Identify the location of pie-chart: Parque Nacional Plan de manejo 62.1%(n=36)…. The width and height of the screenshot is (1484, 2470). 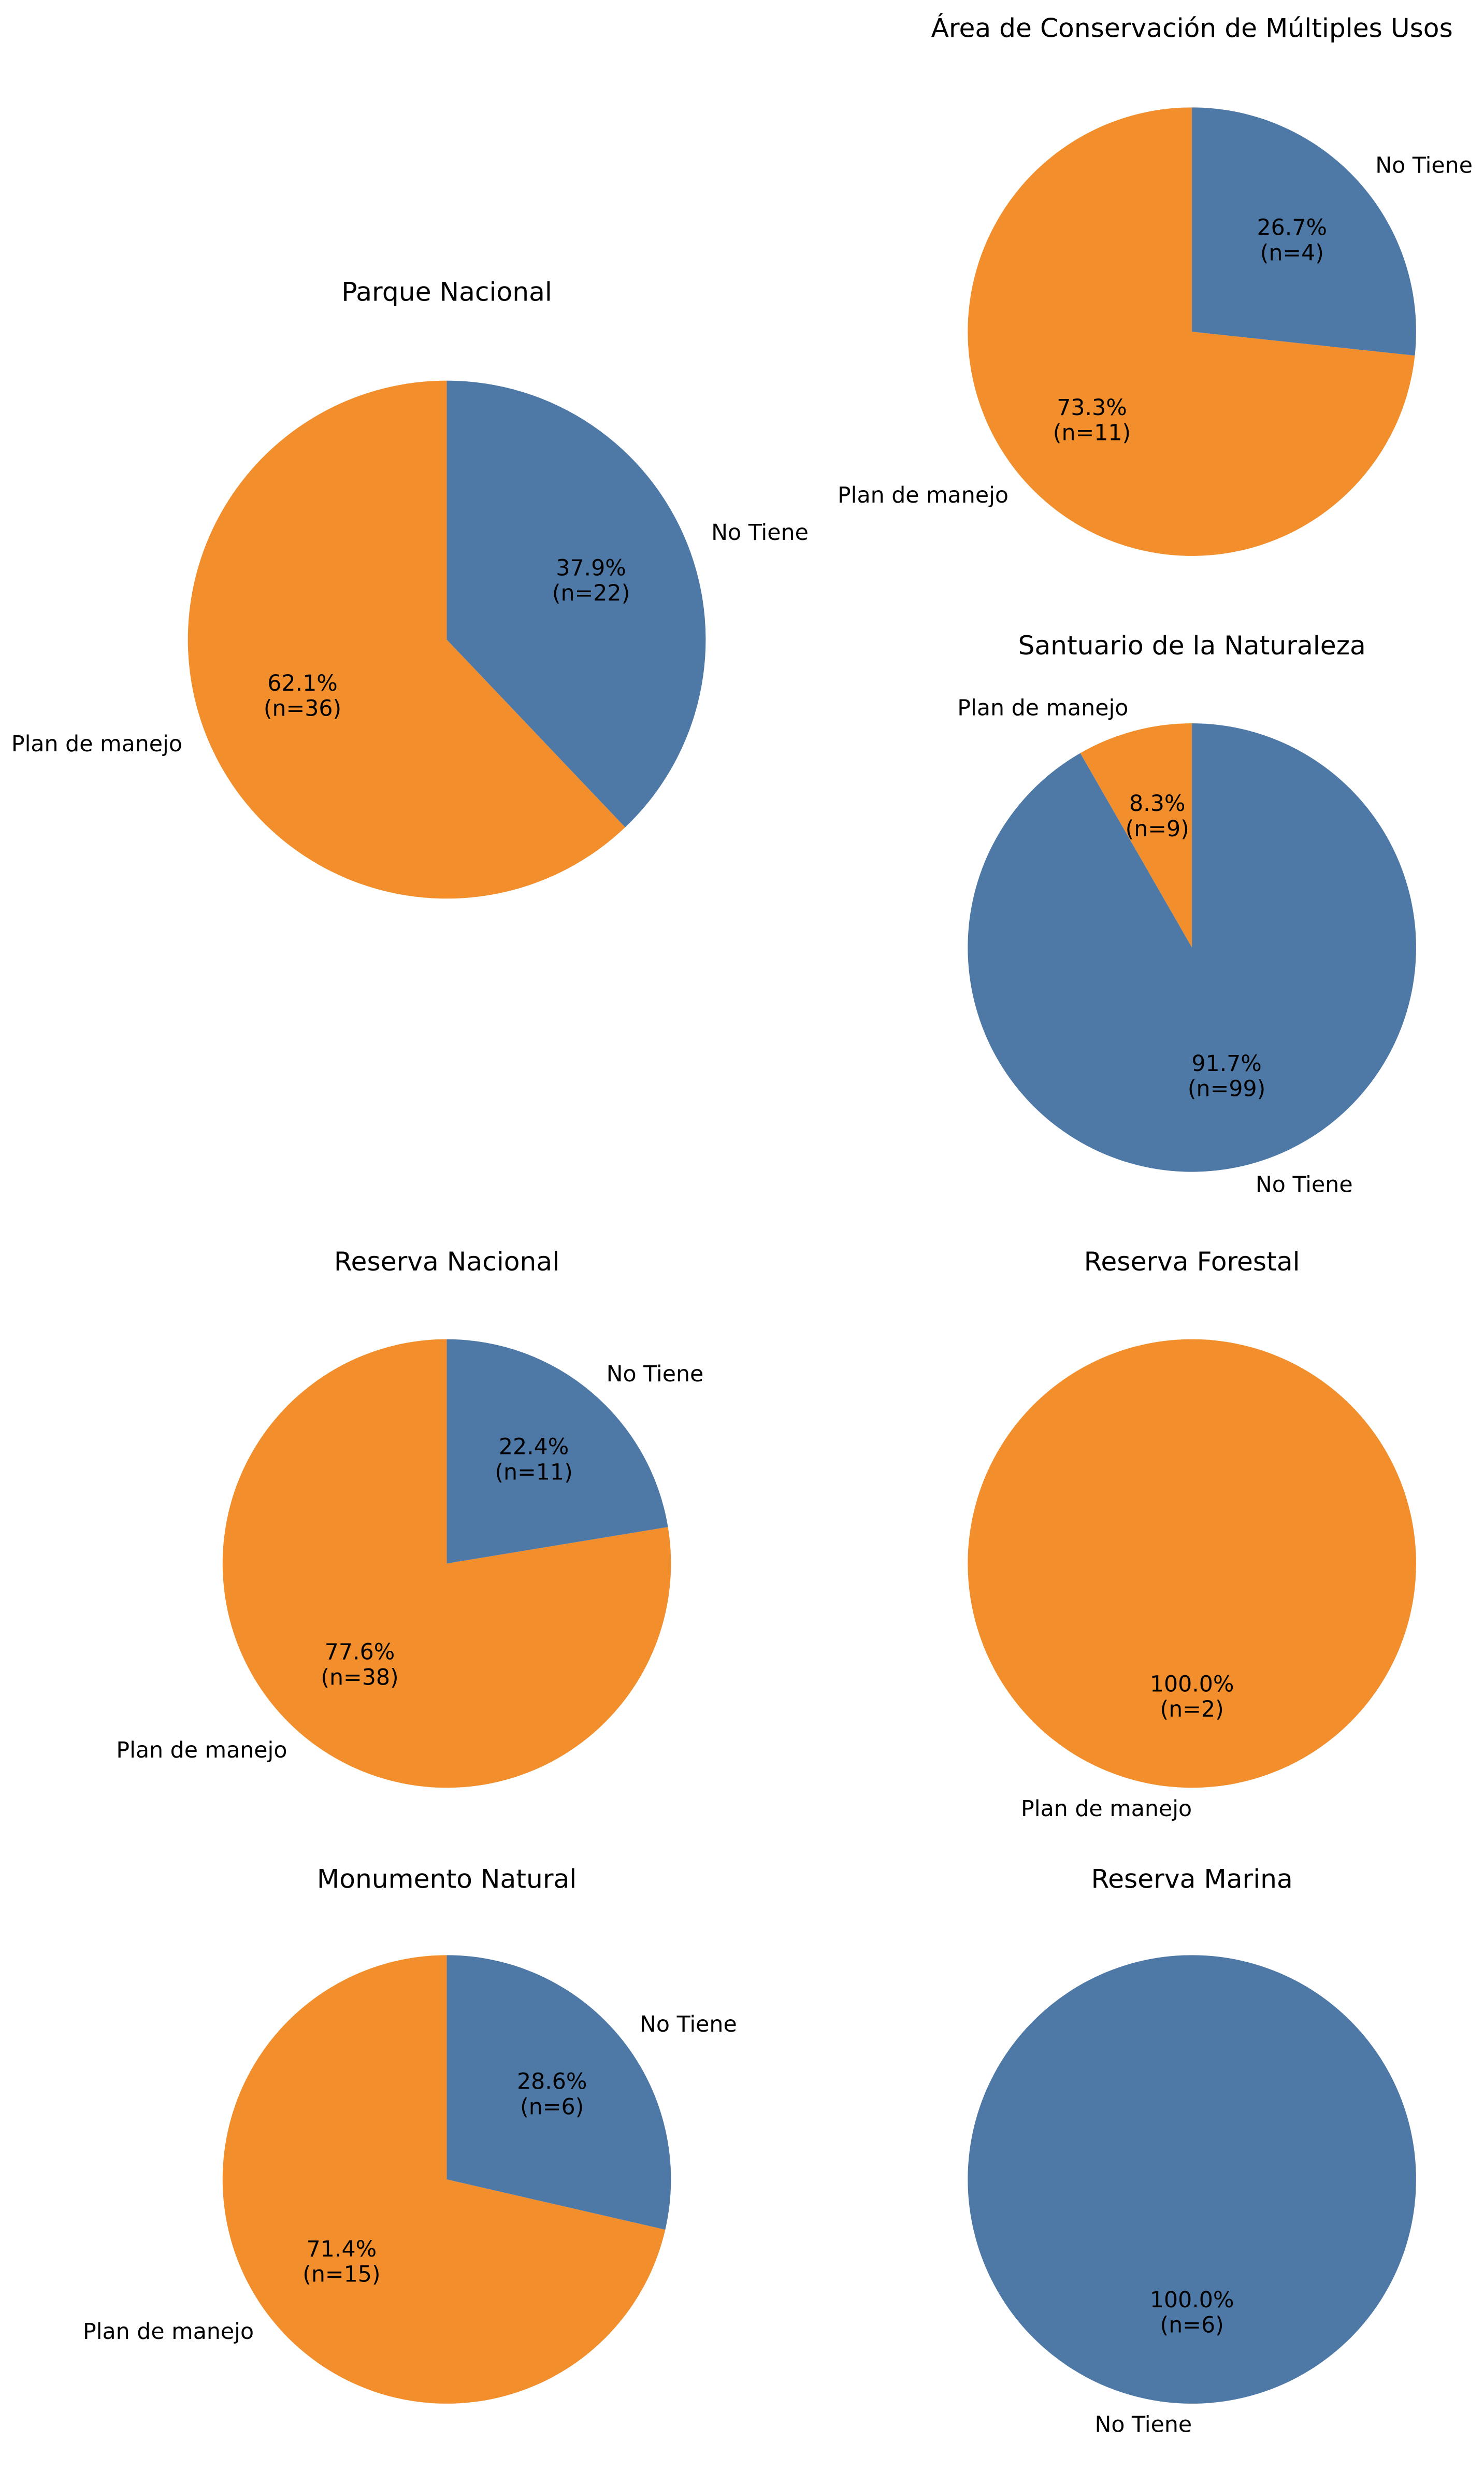
(410, 587).